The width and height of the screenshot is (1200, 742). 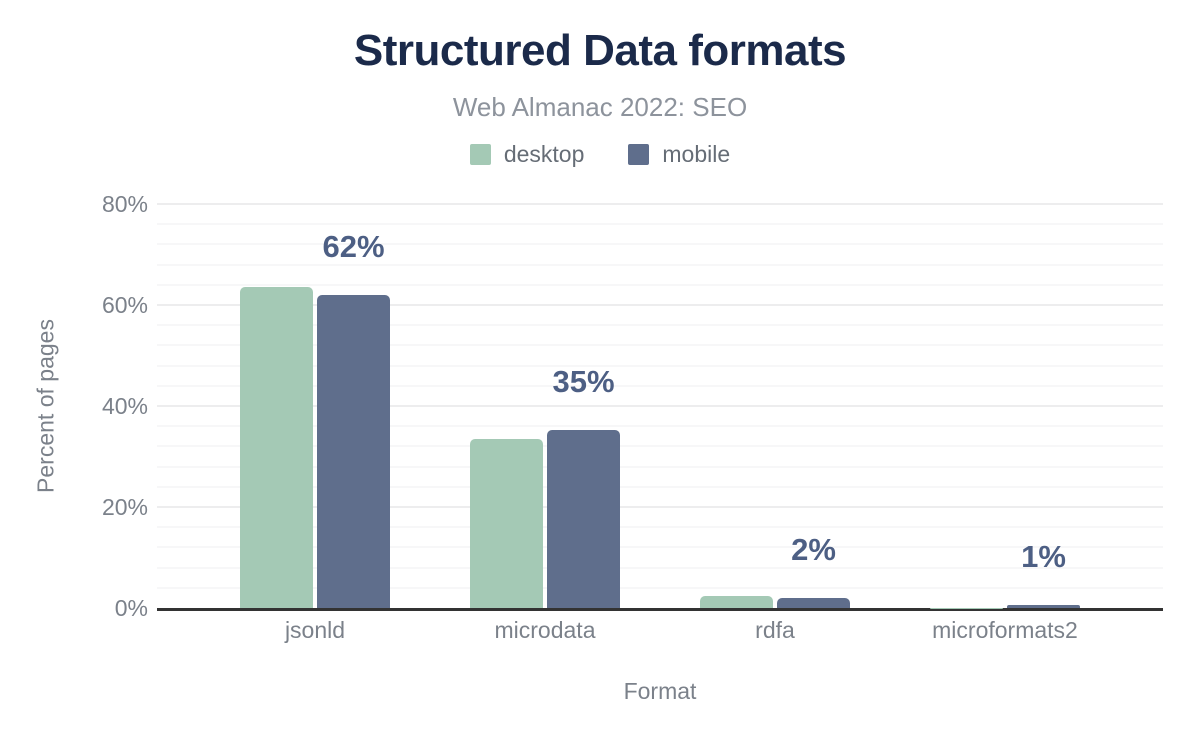 I want to click on legend-item-mobile: mobile, so click(x=679, y=154).